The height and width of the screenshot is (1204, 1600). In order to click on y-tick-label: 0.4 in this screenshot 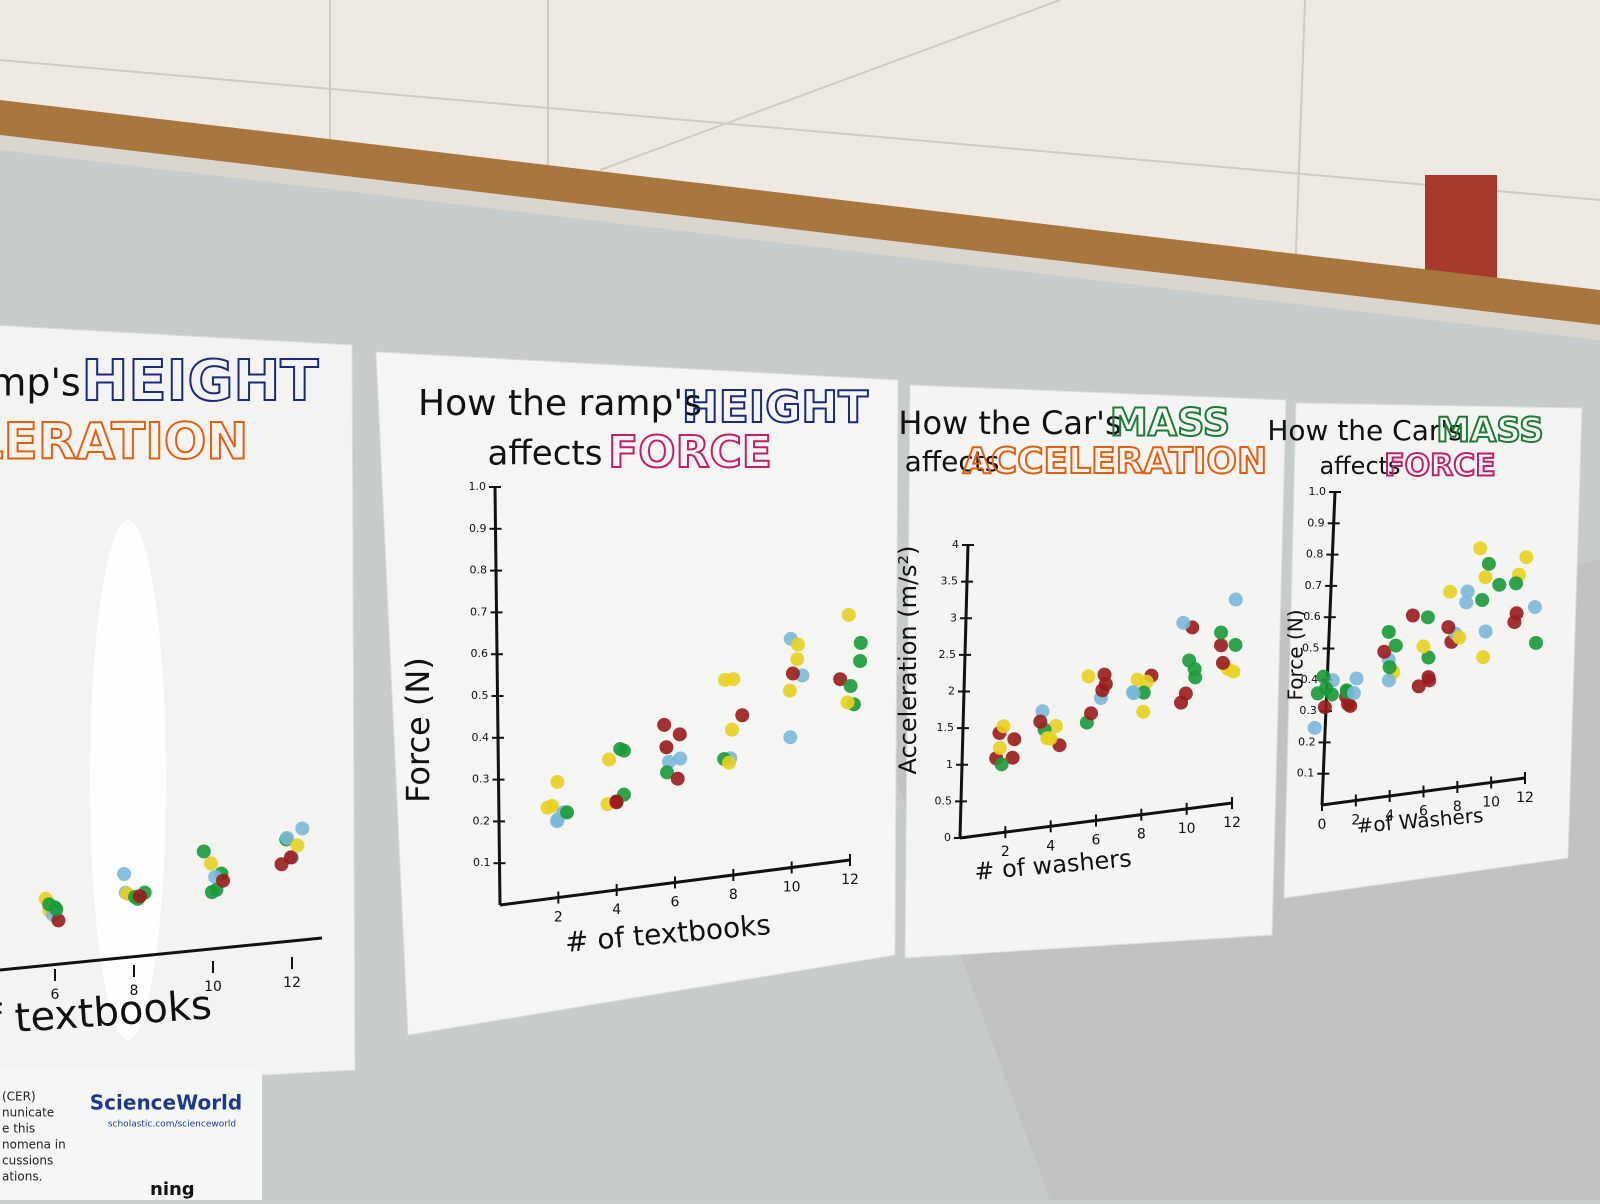, I will do `click(1310, 679)`.